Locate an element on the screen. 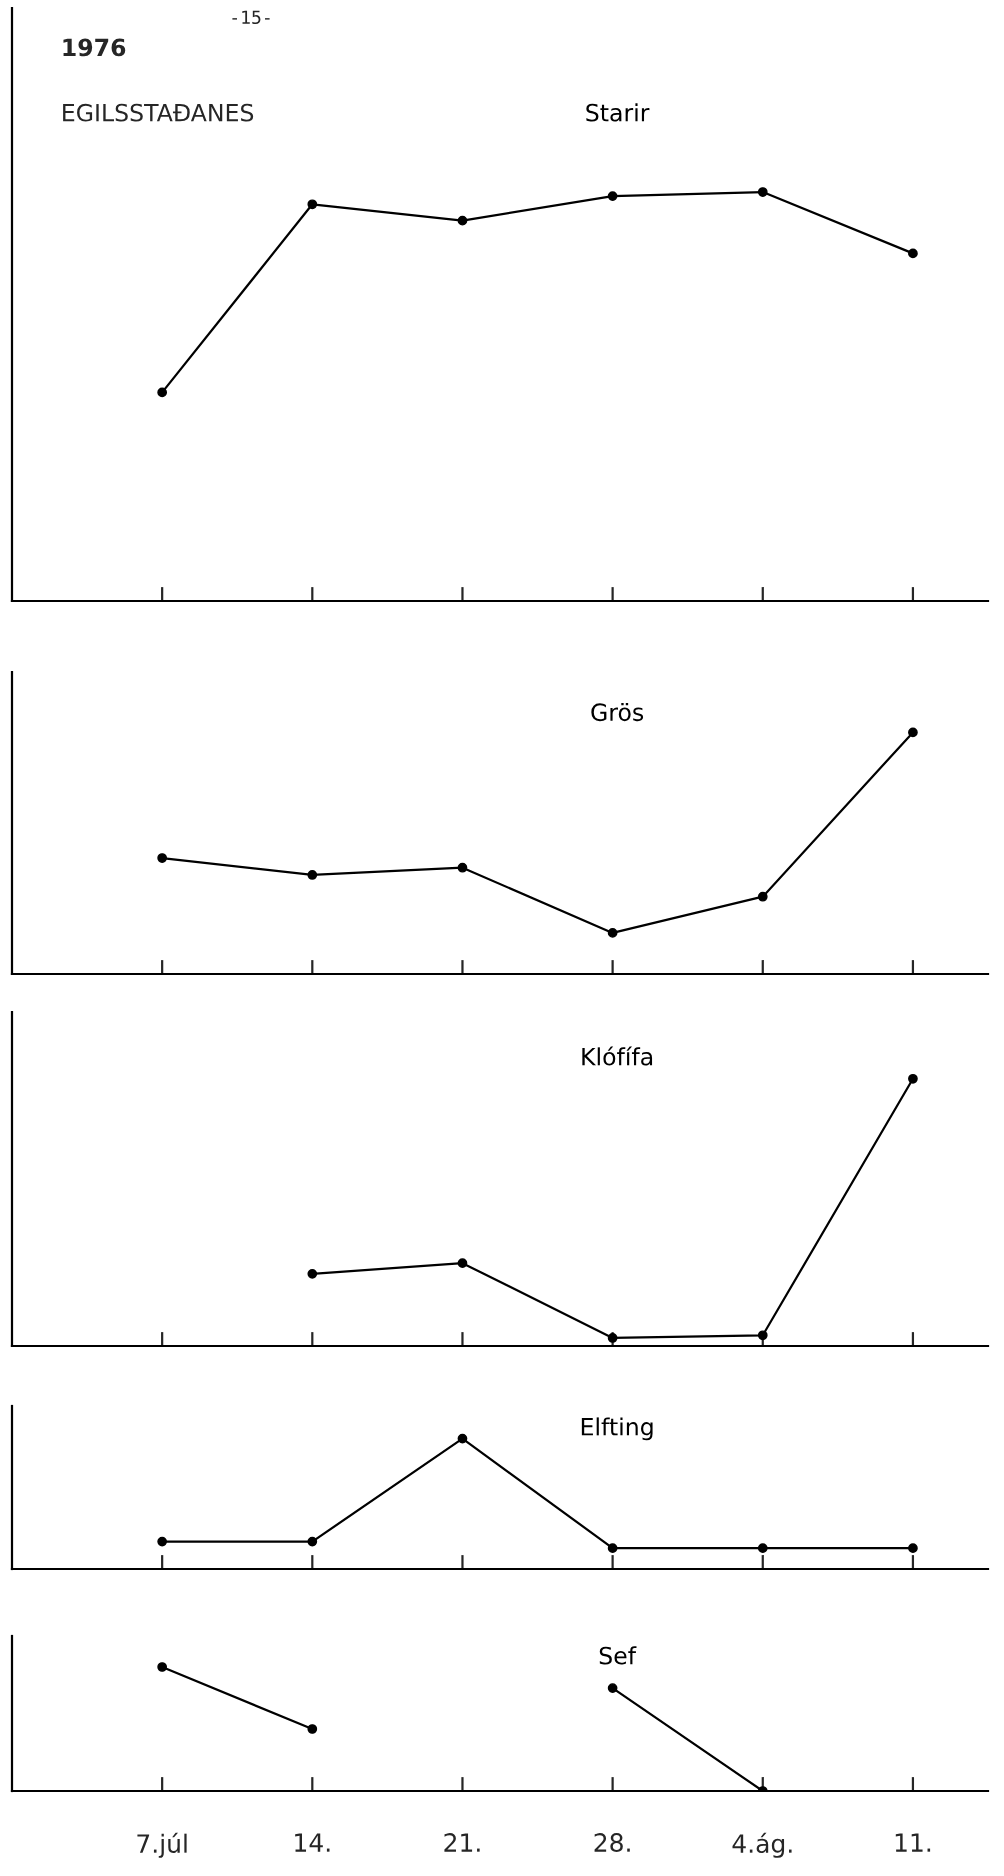 The height and width of the screenshot is (1876, 1004). x-tick-label: 28. is located at coordinates (612, 1843).